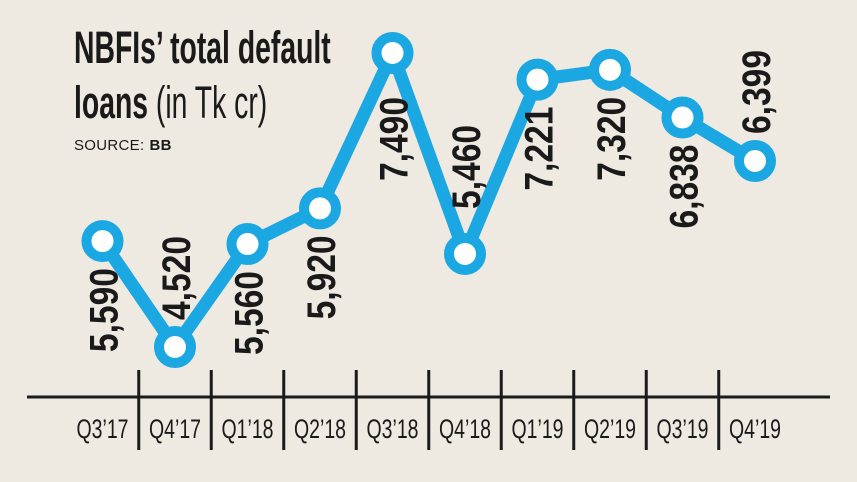  I want to click on chart-title-line1: NBFIs’ total default, so click(202, 47).